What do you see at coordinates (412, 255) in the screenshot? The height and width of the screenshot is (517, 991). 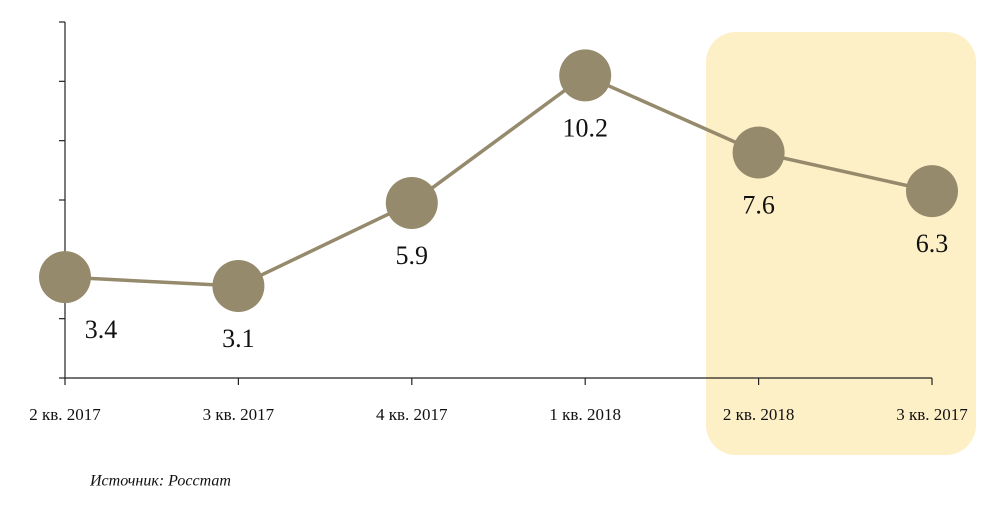 I see `data-label: 5.9` at bounding box center [412, 255].